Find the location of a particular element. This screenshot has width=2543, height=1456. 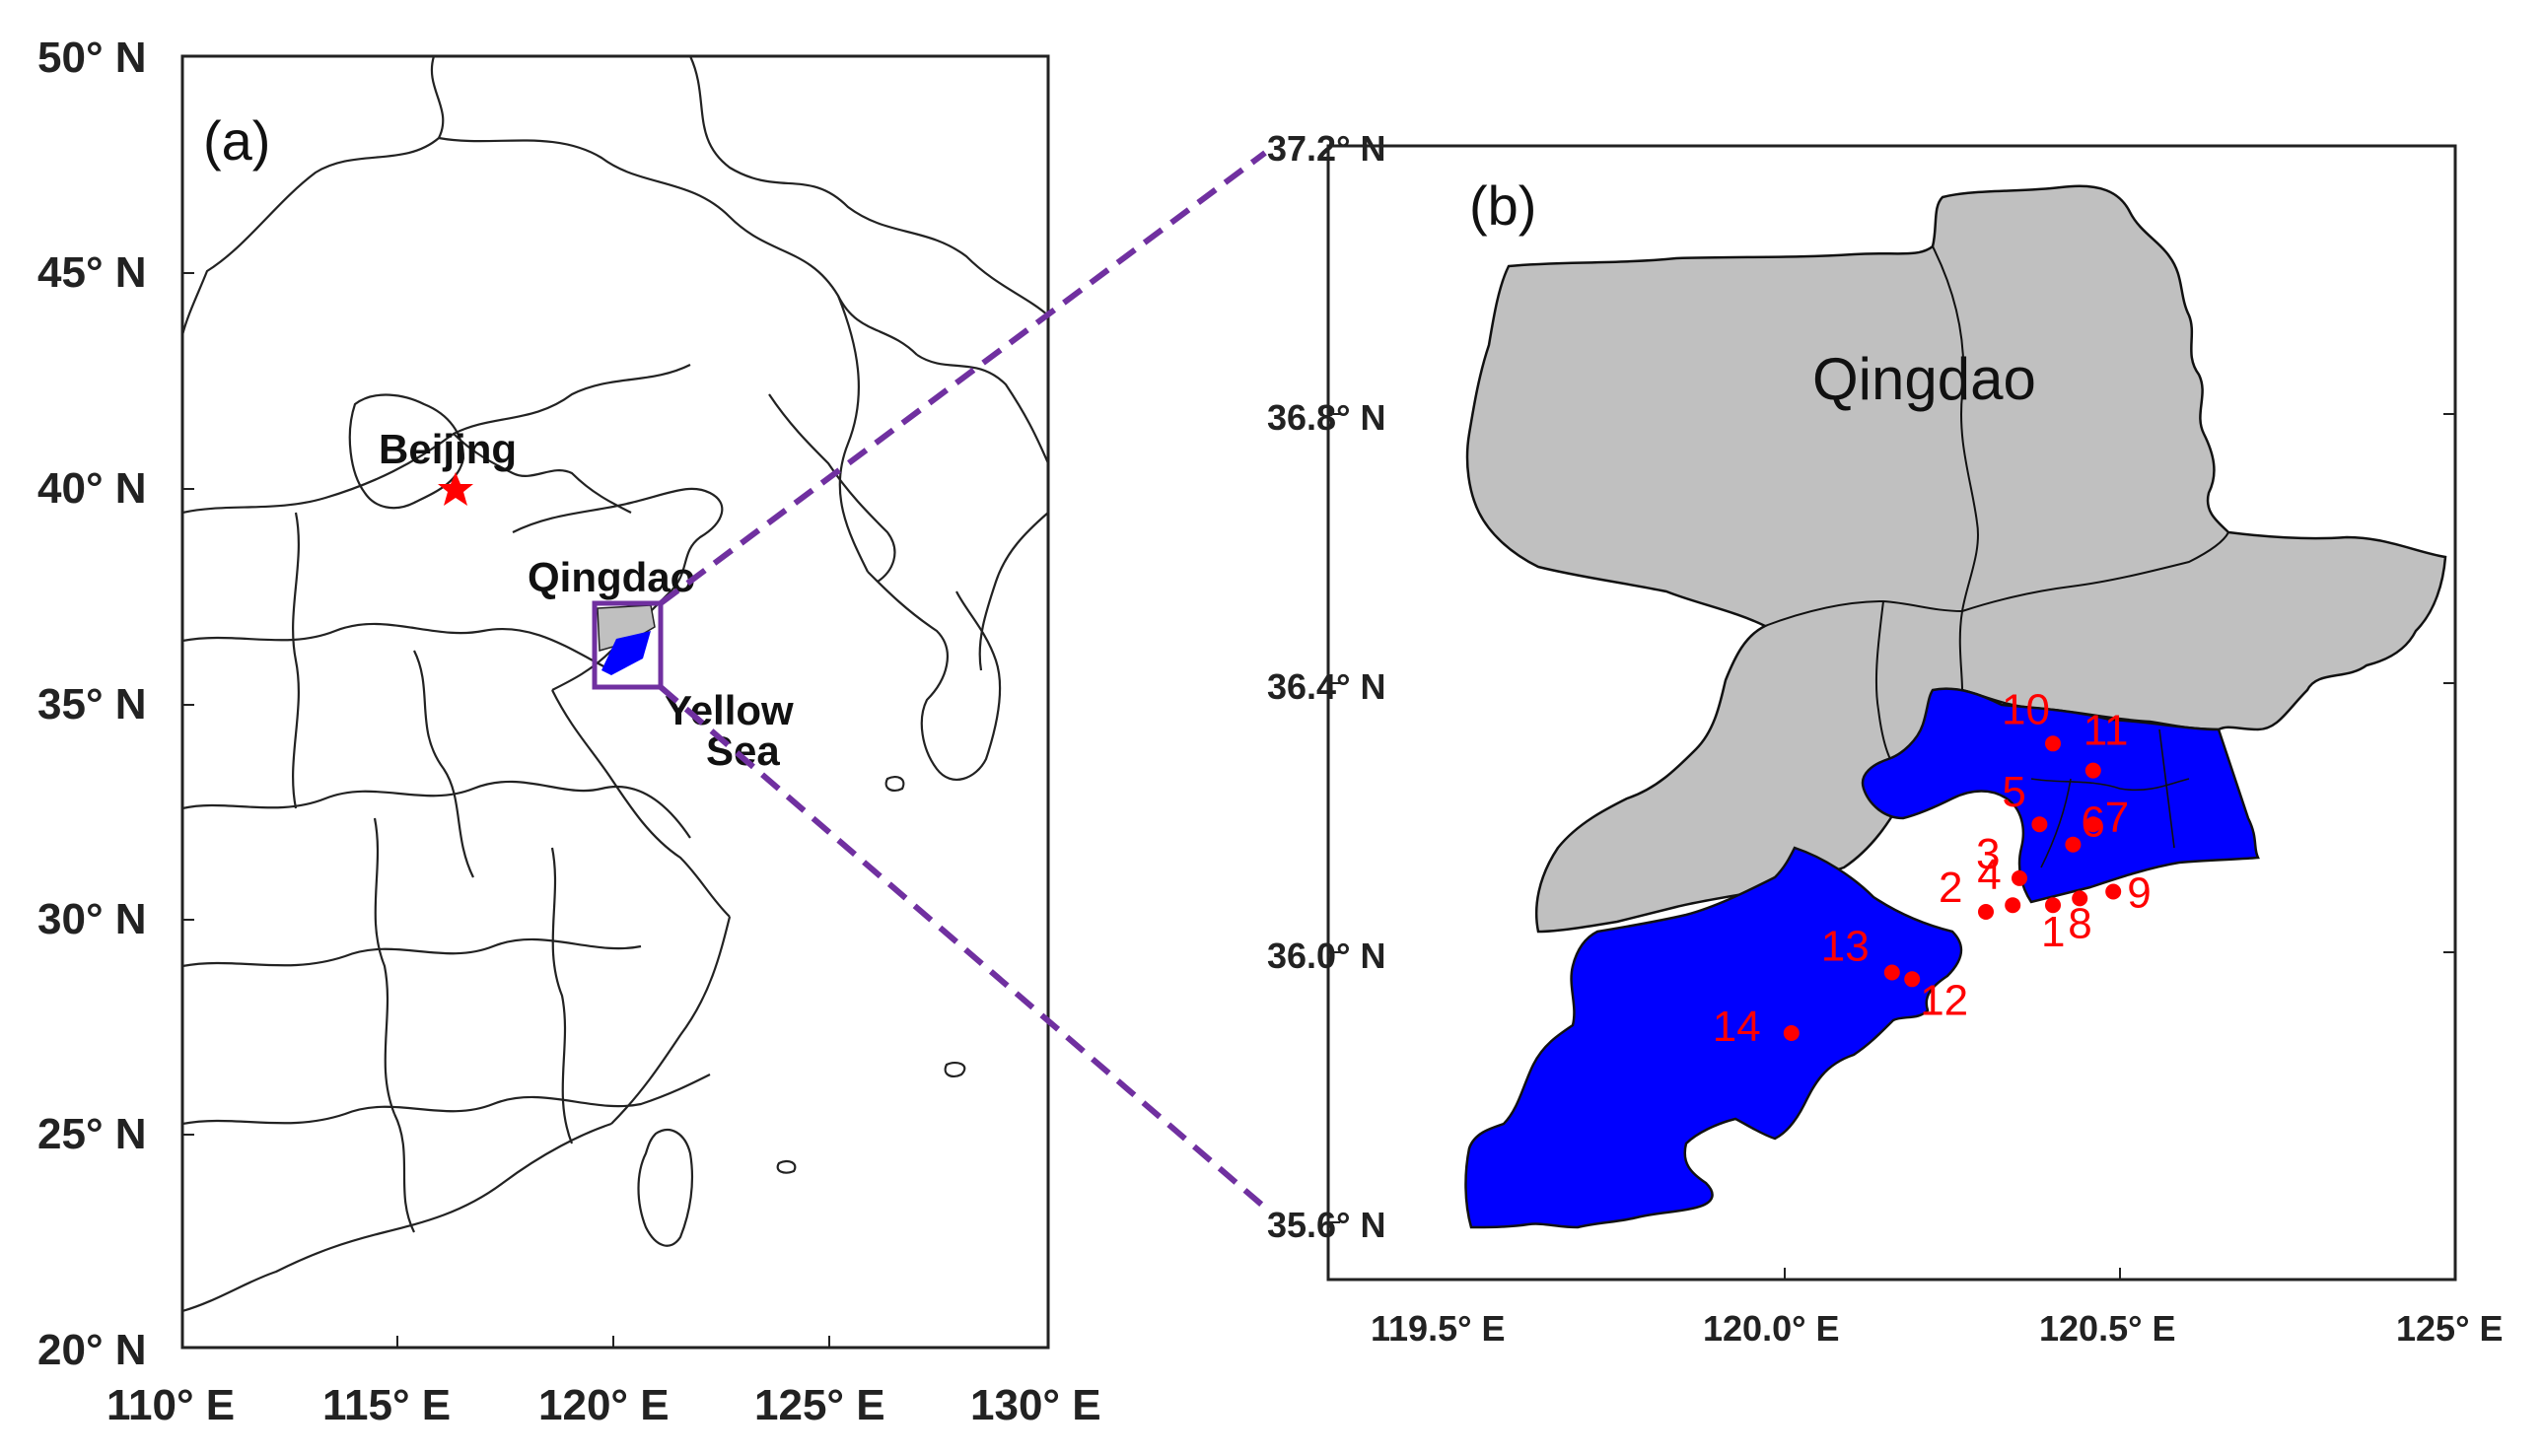

panel-a-x-ticks: 110° E 115° E 120° E 125° E 130° E is located at coordinates (603, 1405).